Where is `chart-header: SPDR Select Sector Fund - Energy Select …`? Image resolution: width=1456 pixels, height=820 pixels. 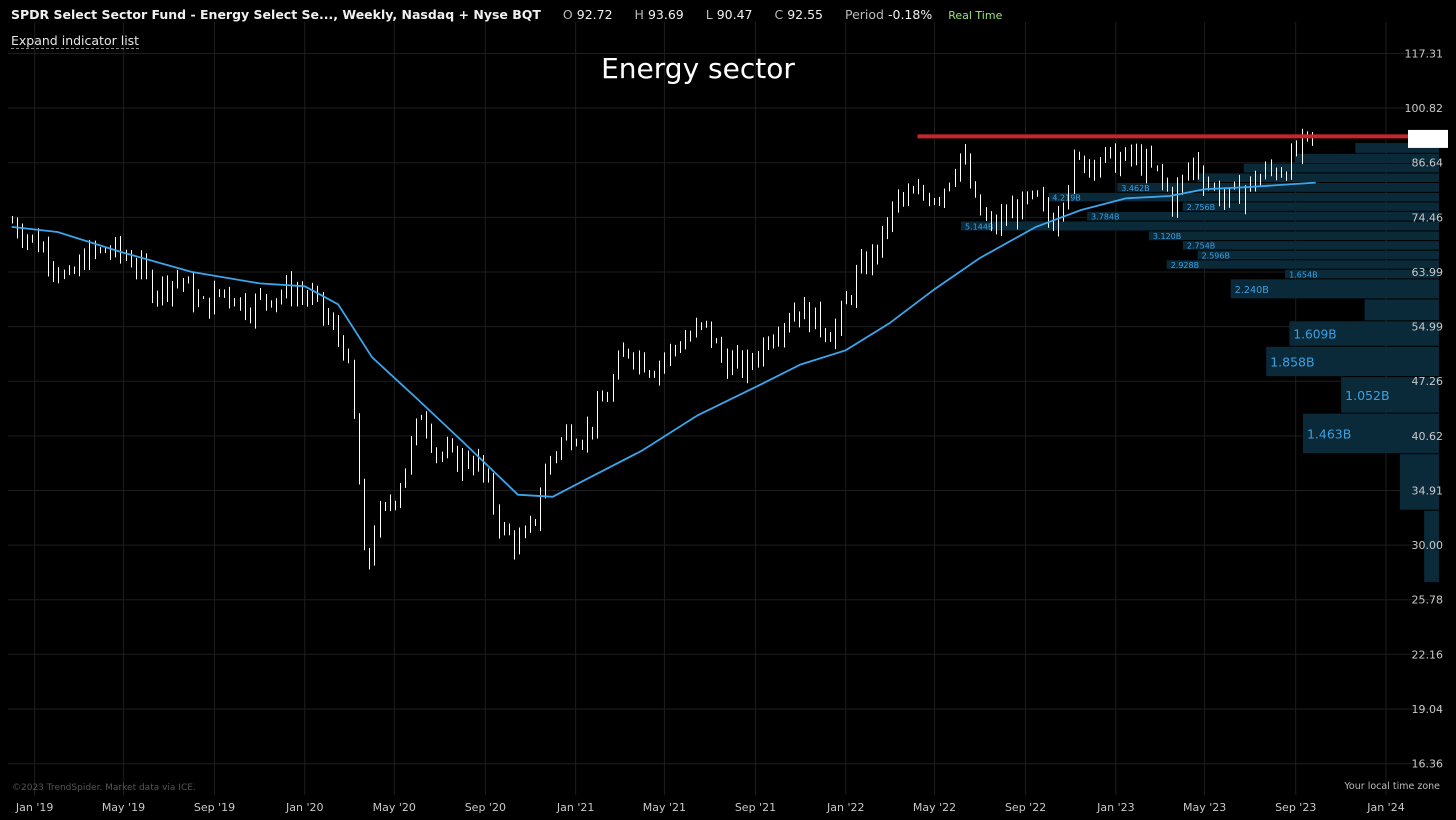 chart-header: SPDR Select Sector Fund - Energy Select … is located at coordinates (506, 14).